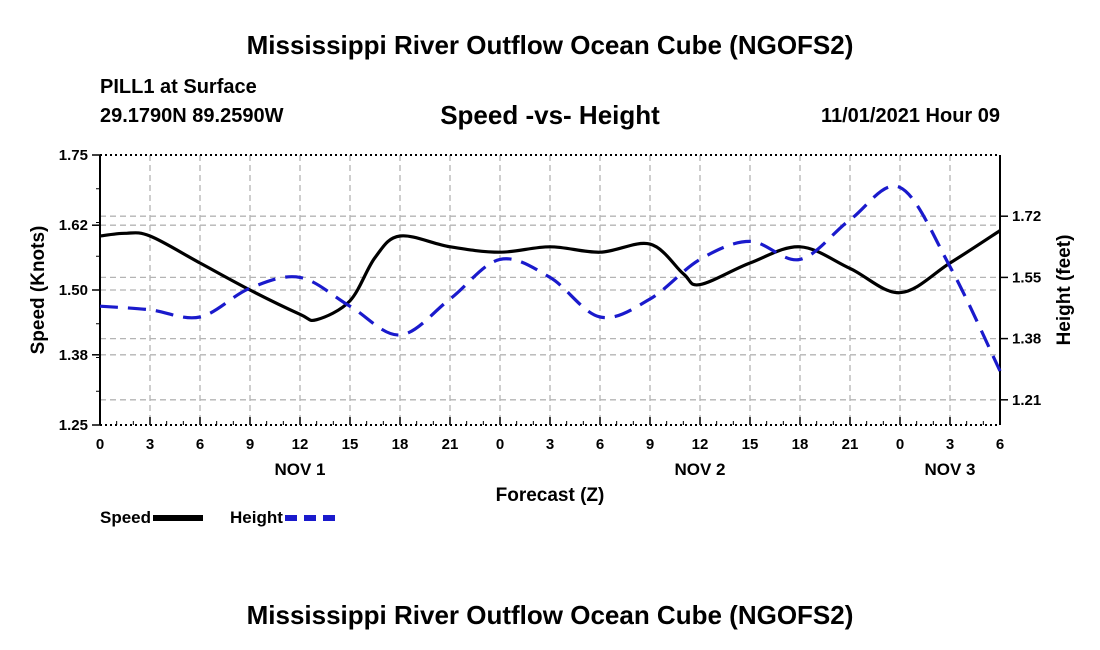 This screenshot has height=650, width=1100. What do you see at coordinates (73, 225) in the screenshot?
I see `y-tick-label-left: 1.62` at bounding box center [73, 225].